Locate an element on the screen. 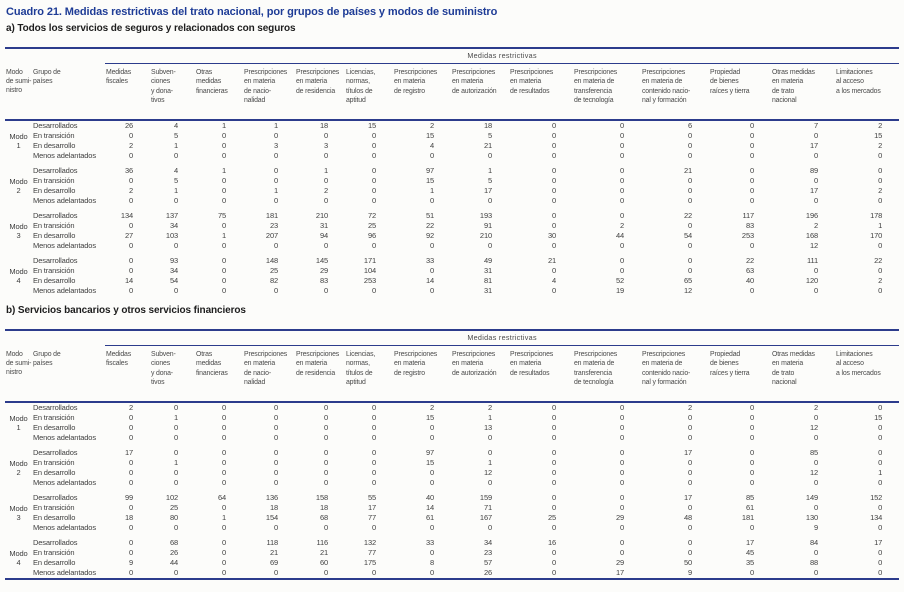 Image resolution: width=904 pixels, height=592 pixels. value-cell: 48 is located at coordinates (687, 518).